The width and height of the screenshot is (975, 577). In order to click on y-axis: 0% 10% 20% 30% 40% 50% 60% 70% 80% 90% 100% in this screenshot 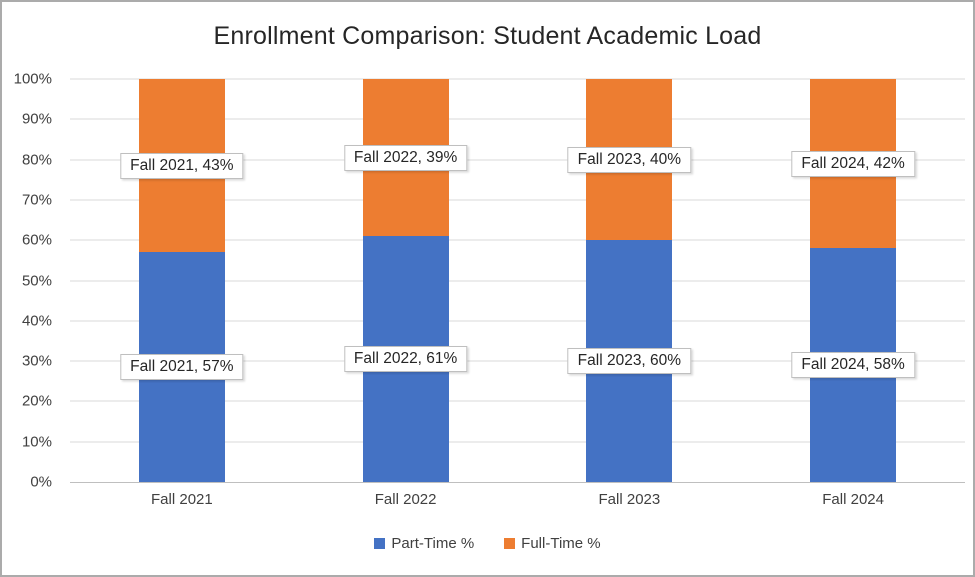, I will do `click(31, 281)`.